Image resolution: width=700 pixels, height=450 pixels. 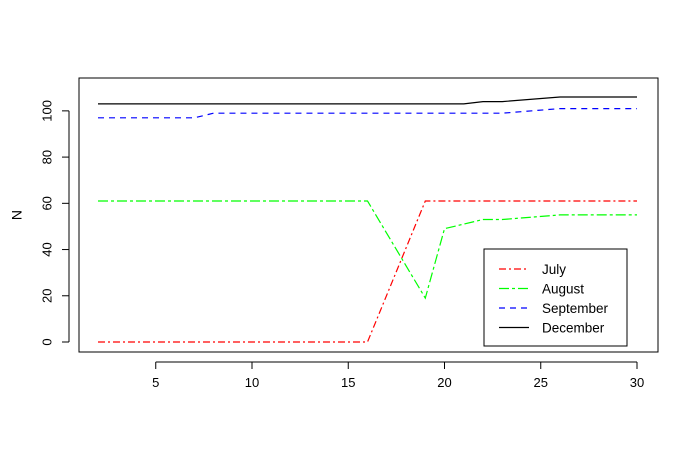 I want to click on x-tick-label: 25, so click(x=541, y=382).